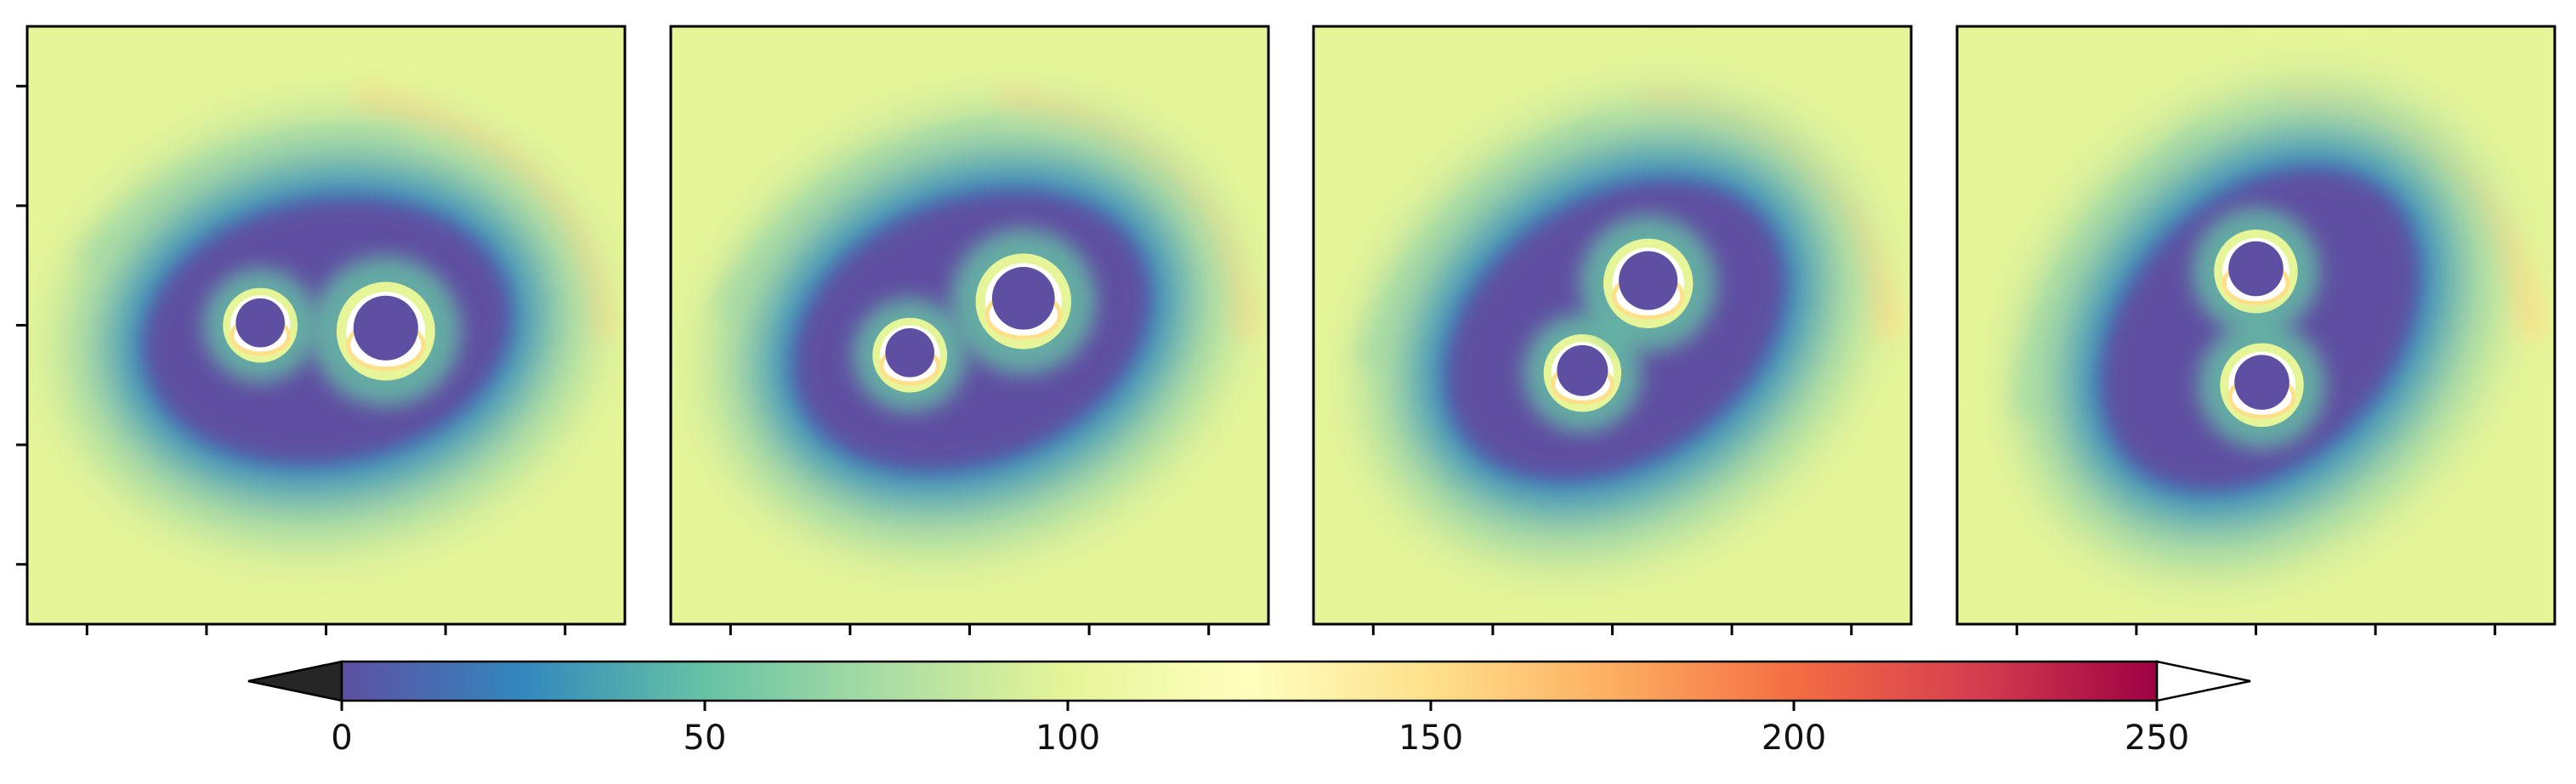 This screenshot has width=2576, height=784. Describe the element at coordinates (295, 681) in the screenshot. I see `colorbar-under-extend` at that location.